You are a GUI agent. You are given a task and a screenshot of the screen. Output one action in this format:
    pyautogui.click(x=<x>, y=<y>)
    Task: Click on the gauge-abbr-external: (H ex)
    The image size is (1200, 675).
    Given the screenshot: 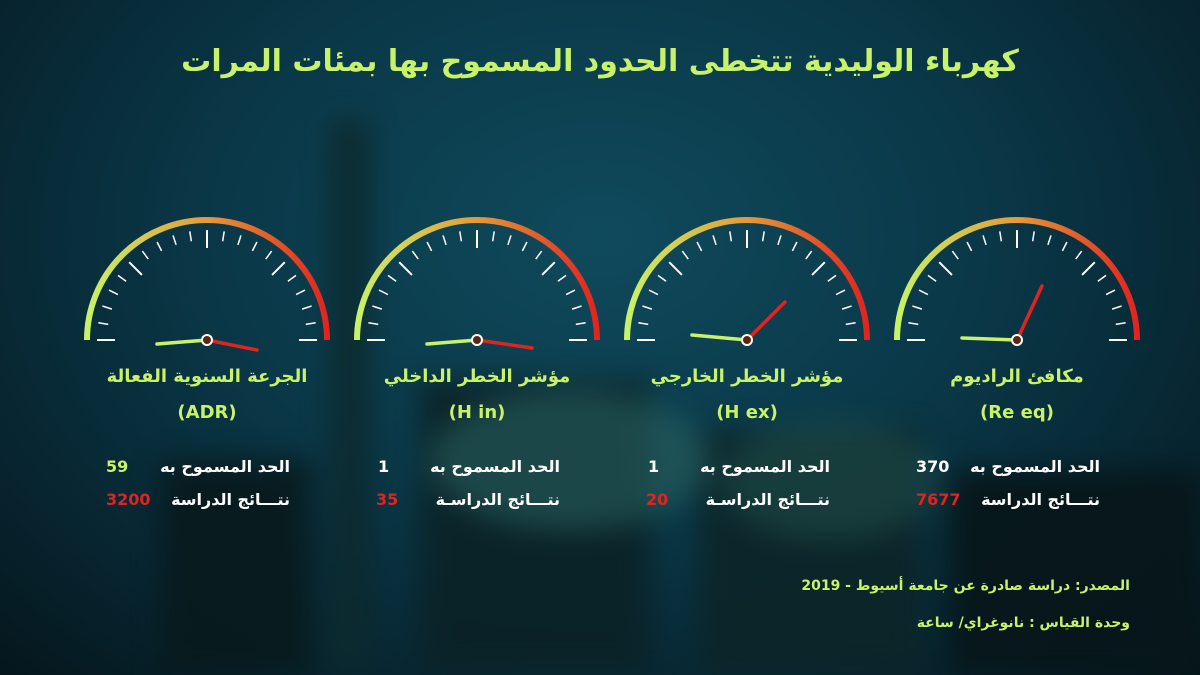 What is the action you would take?
    pyautogui.click(x=747, y=412)
    